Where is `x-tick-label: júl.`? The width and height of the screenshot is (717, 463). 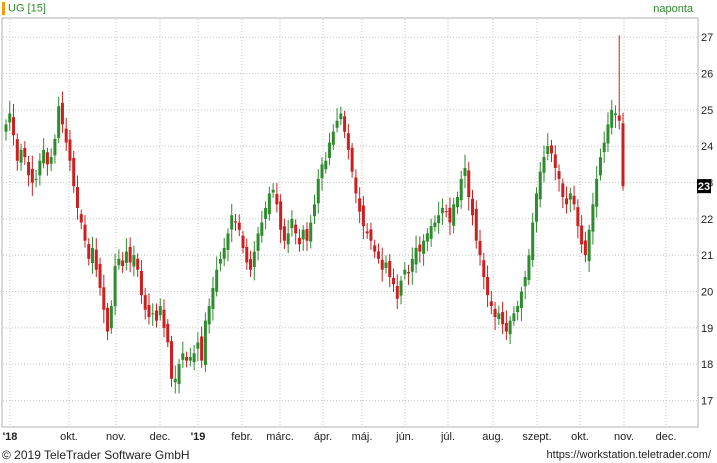 x-tick-label: júl. is located at coordinates (447, 437).